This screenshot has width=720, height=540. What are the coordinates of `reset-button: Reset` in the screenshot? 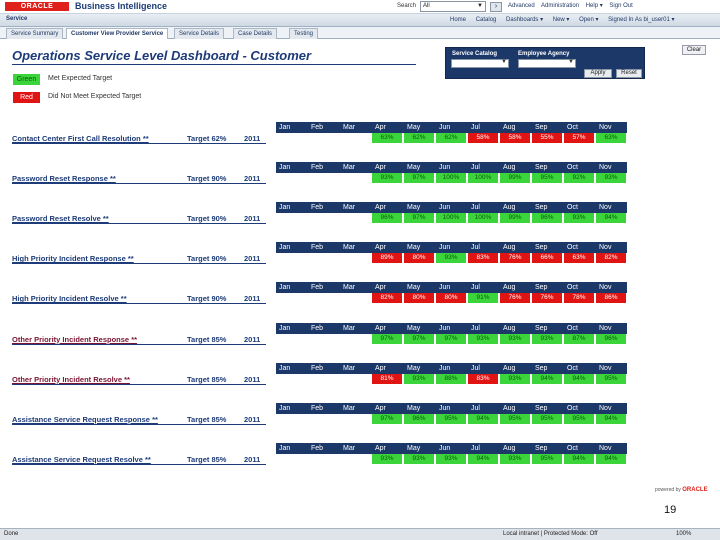 It's located at (629, 73).